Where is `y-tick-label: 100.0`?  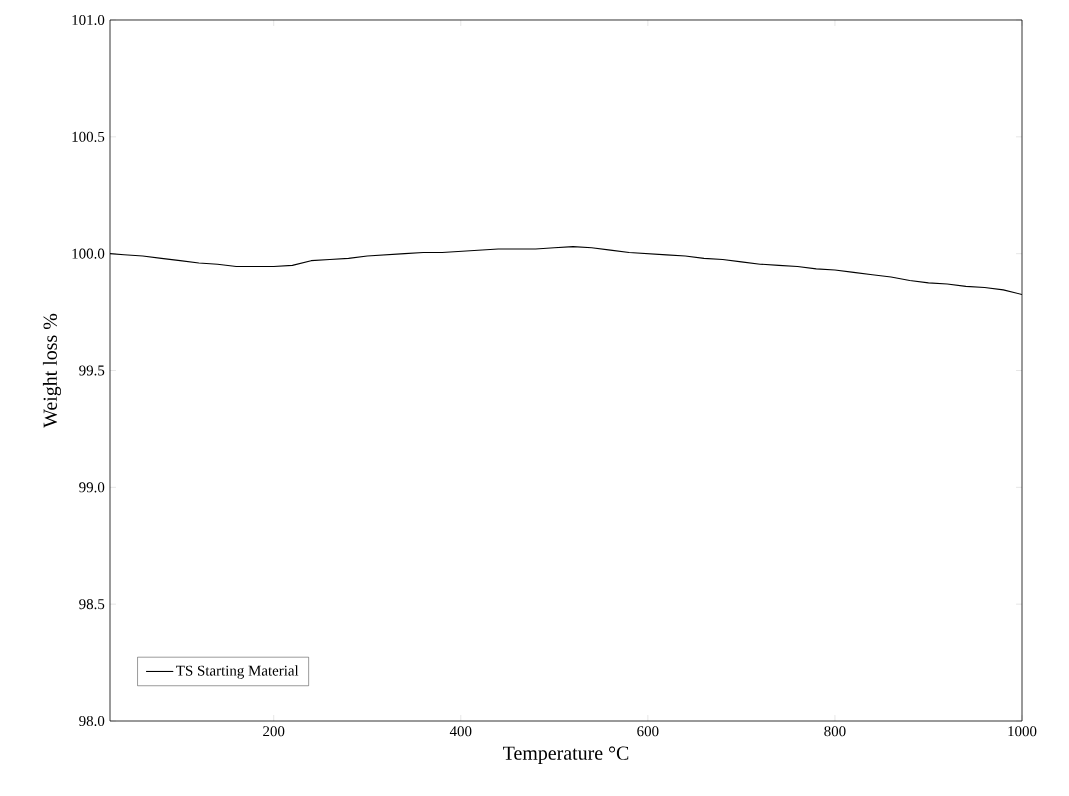
y-tick-label: 100.0 is located at coordinates (88, 253).